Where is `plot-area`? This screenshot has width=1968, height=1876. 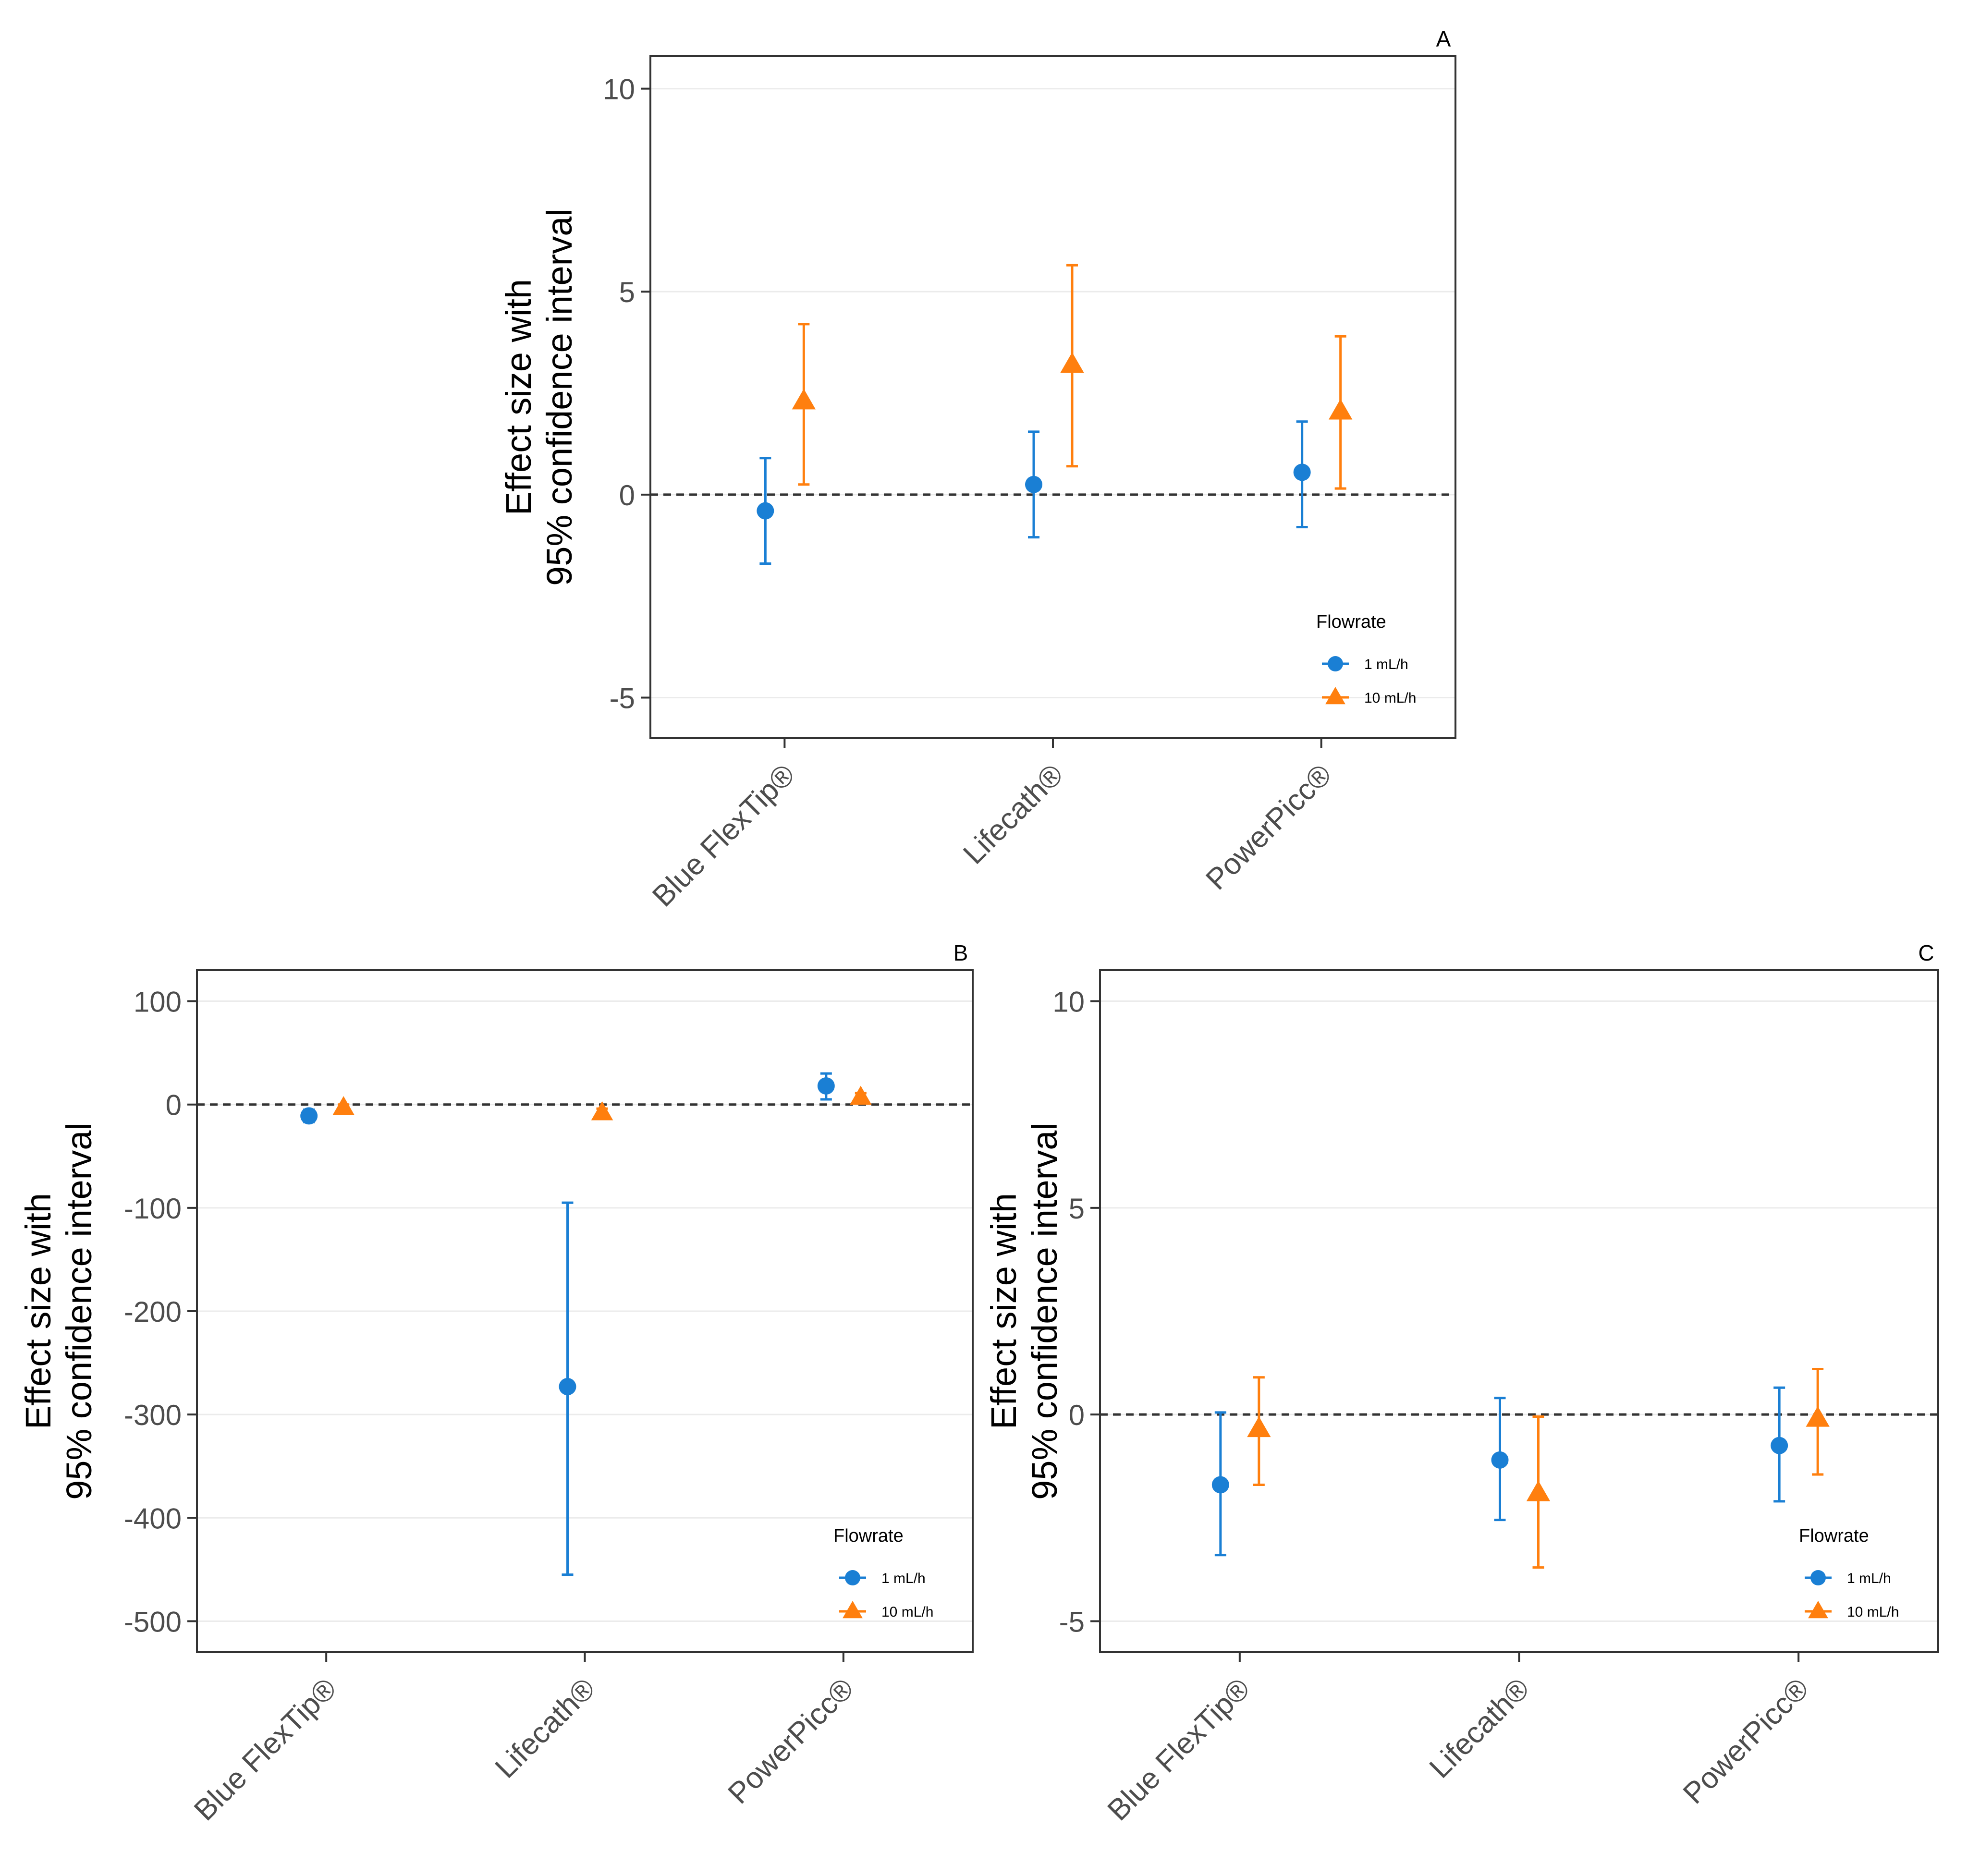
plot-area is located at coordinates (1053, 397).